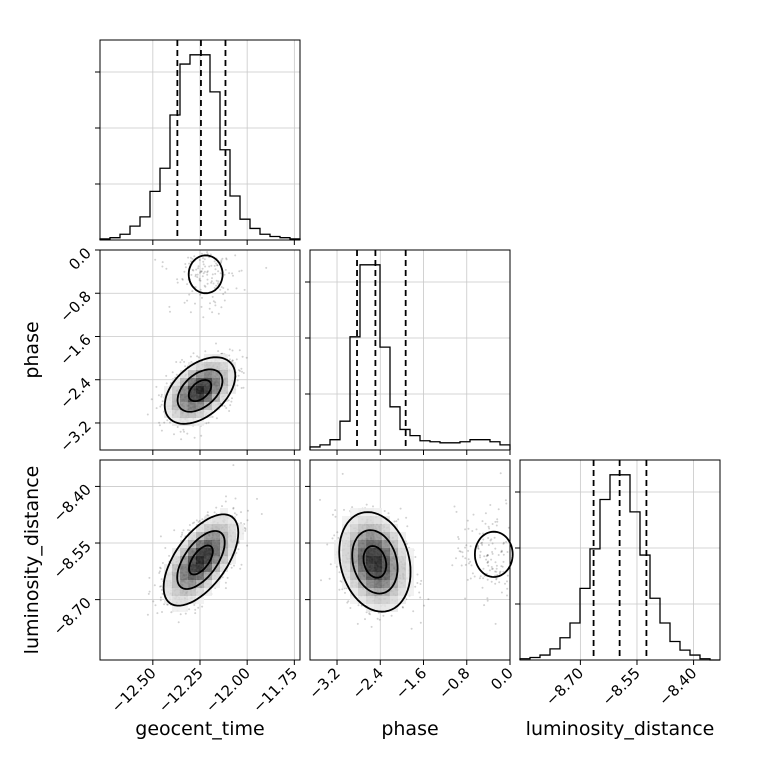 The height and width of the screenshot is (760, 760). Describe the element at coordinates (181, 690) in the screenshot. I see `x-tick-label: −12.25` at that location.